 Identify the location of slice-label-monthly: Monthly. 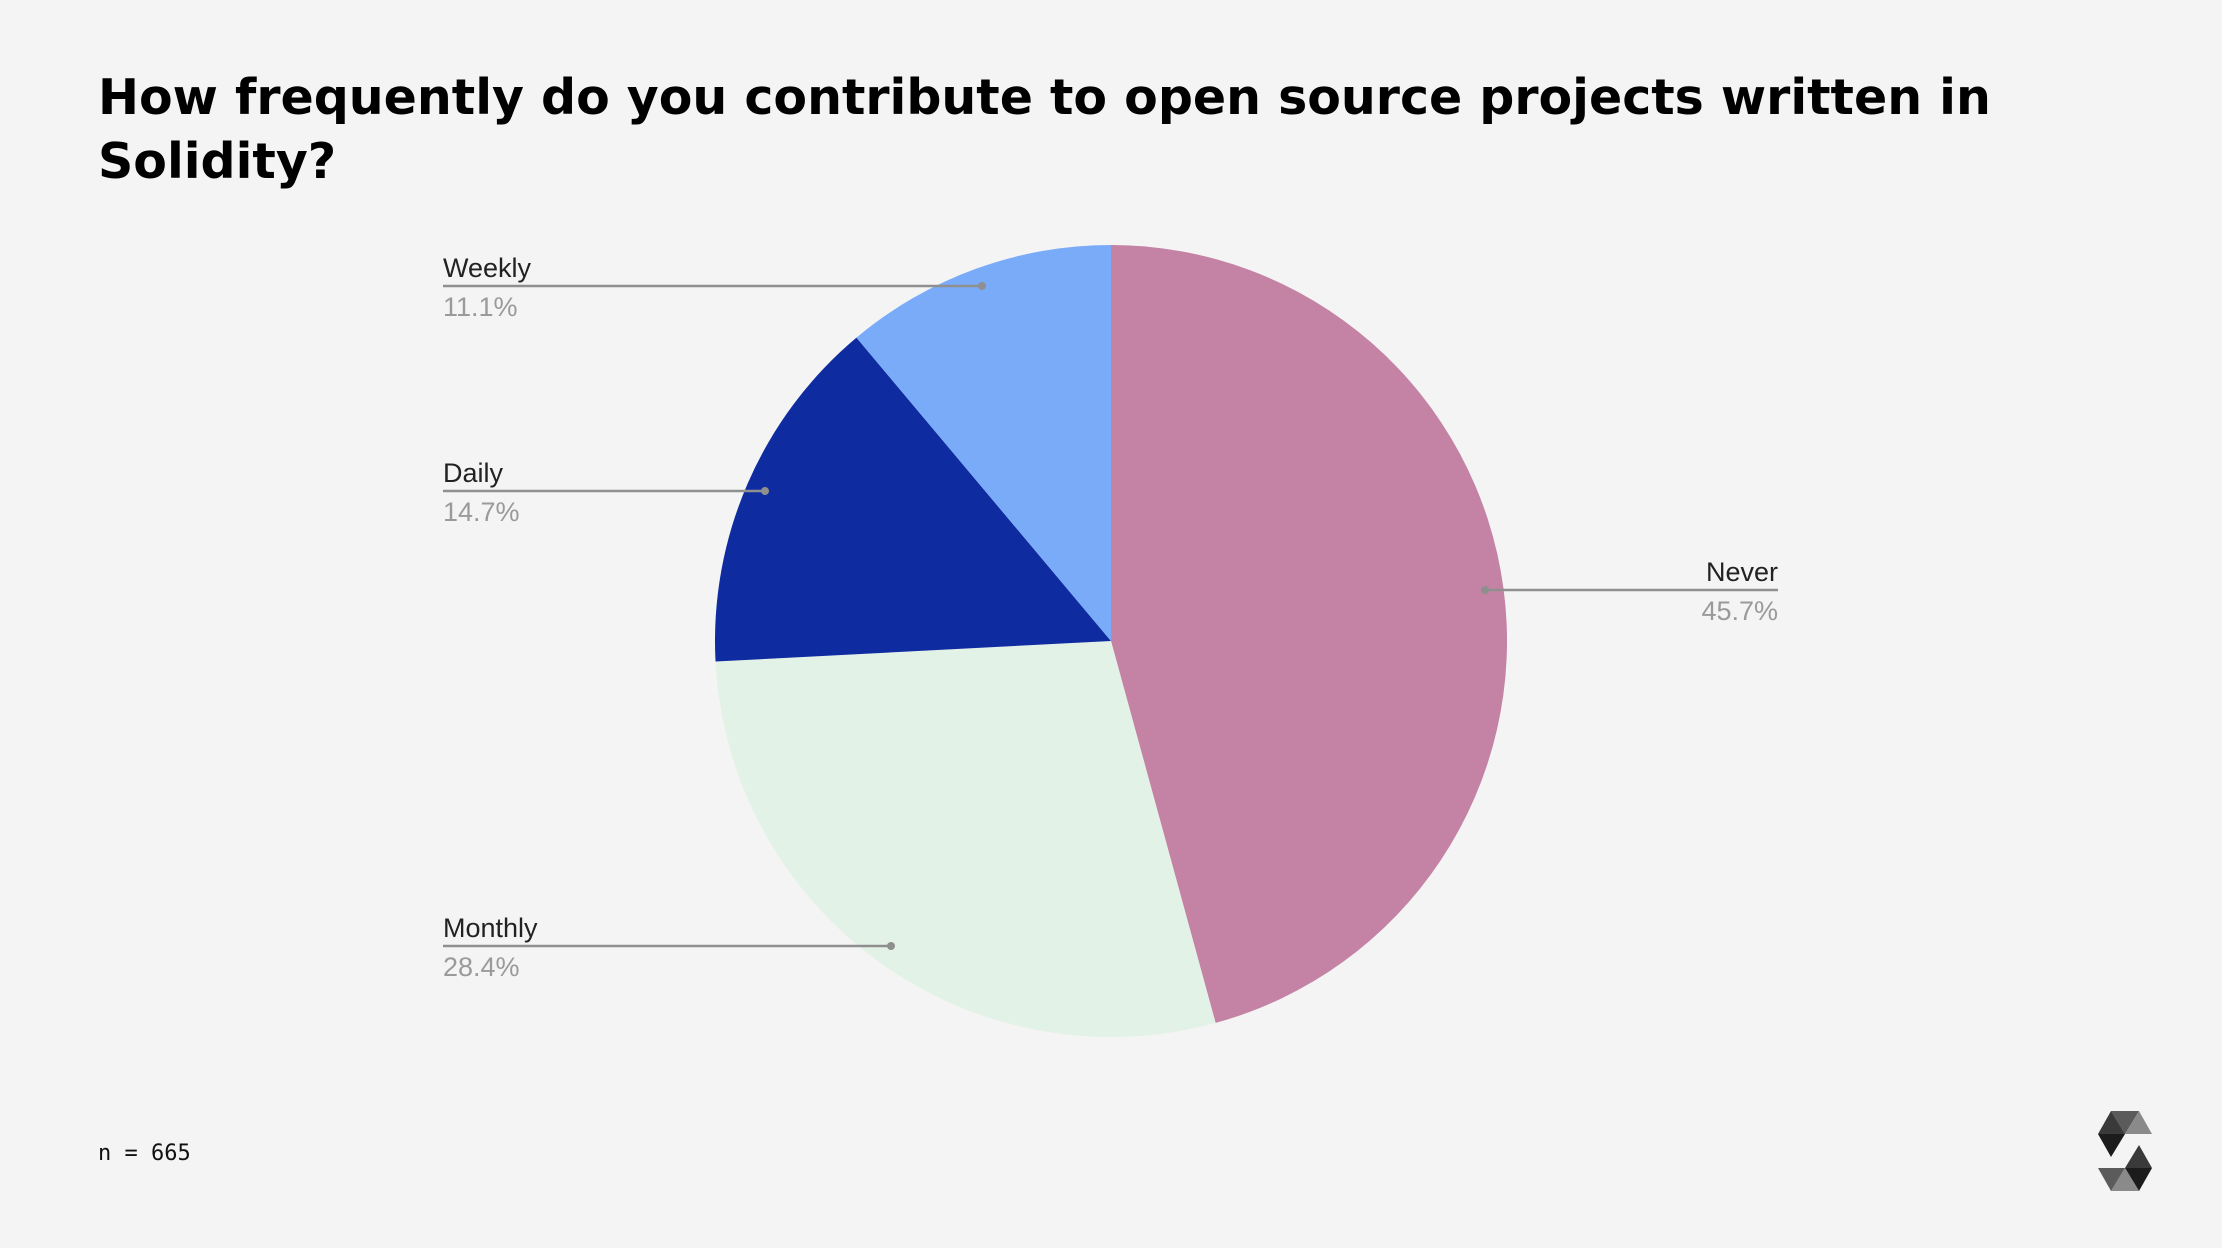
(490, 928).